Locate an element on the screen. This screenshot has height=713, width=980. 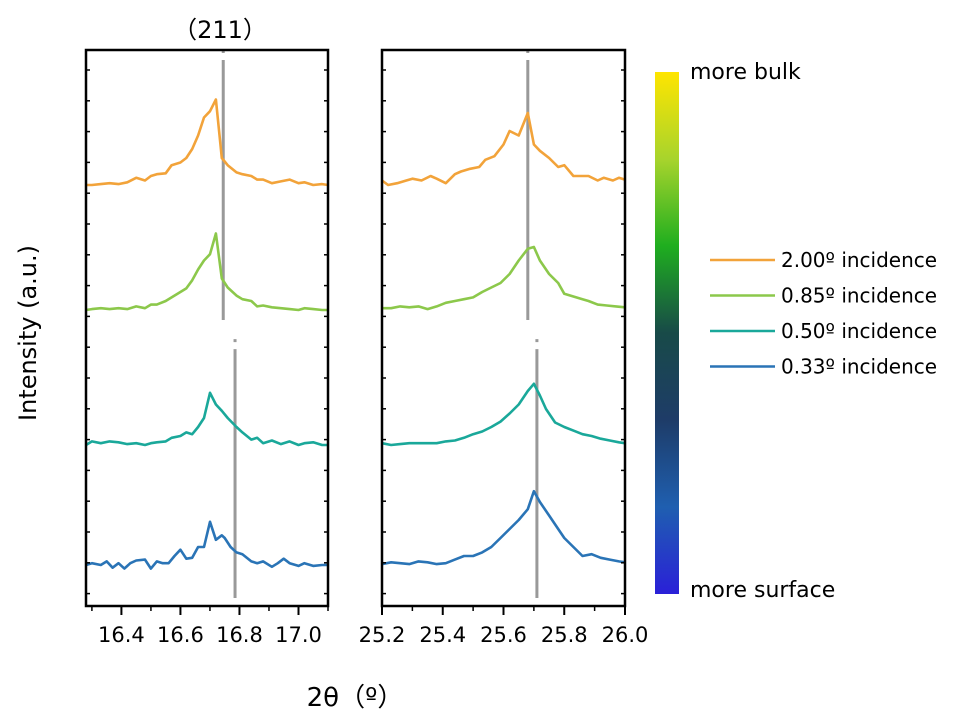
chart-title: （211） is located at coordinates (220, 30).